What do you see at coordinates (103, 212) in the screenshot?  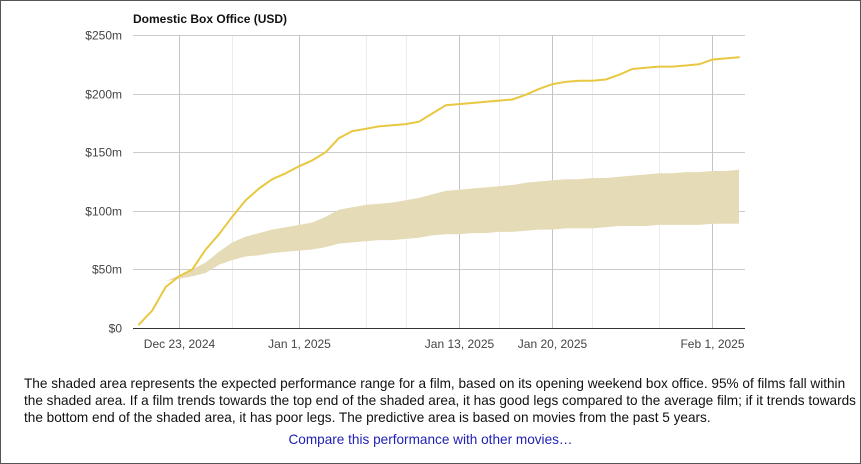 I see `y-tick-label: $100m` at bounding box center [103, 212].